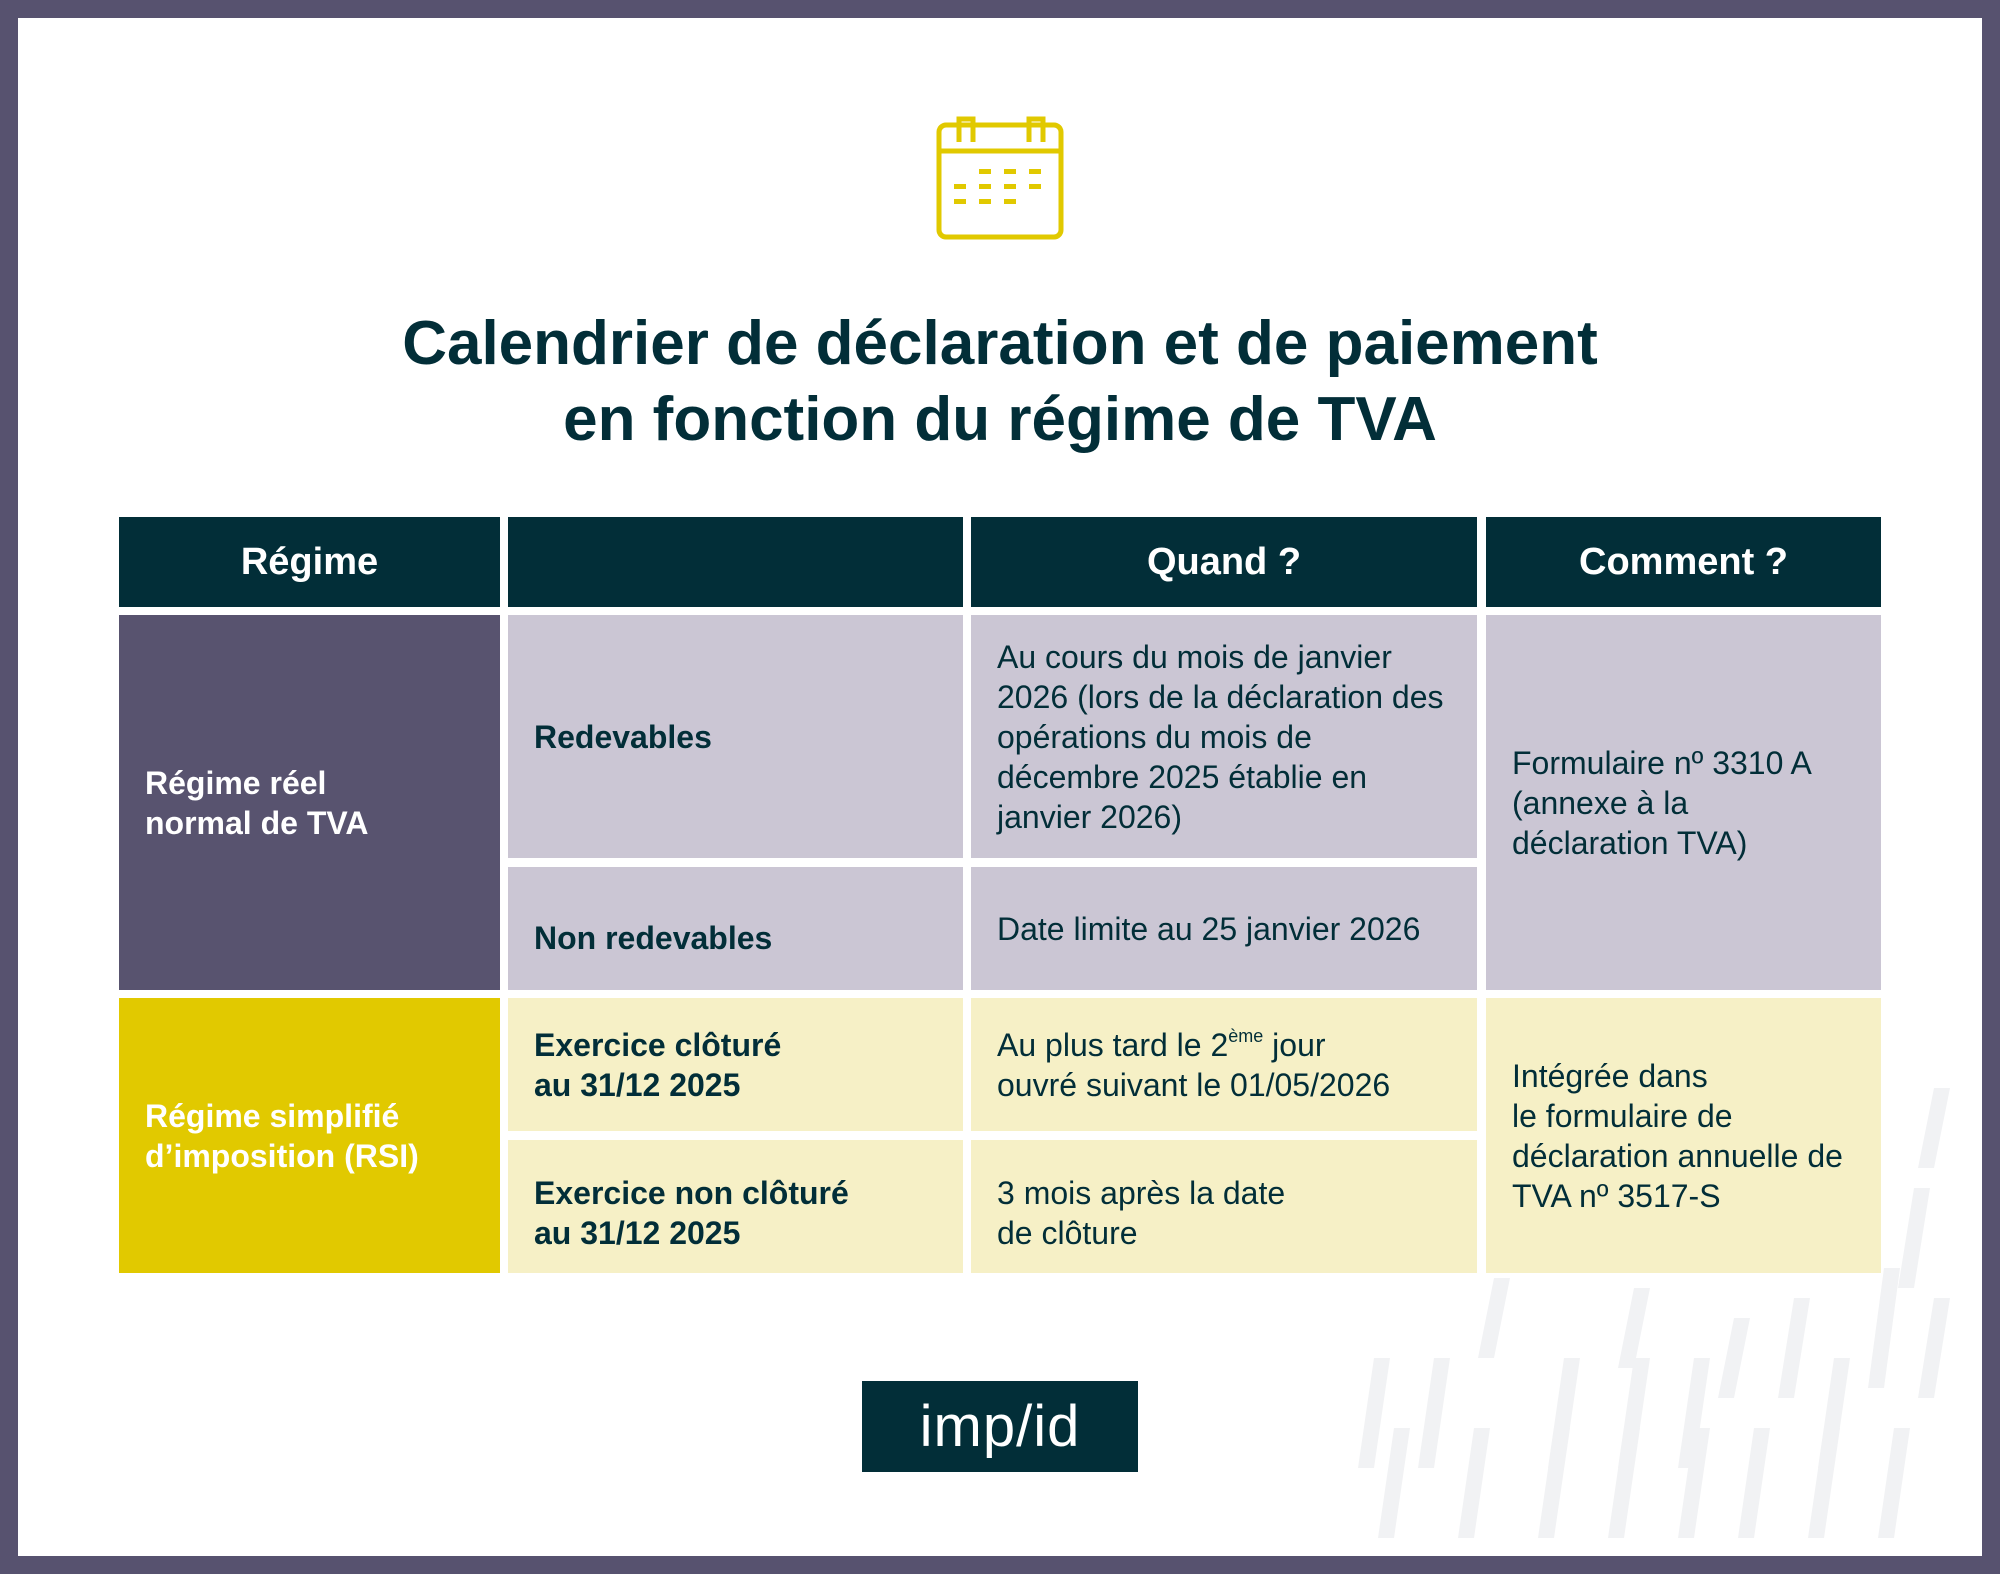 Image resolution: width=2000 pixels, height=1574 pixels. I want to click on row-non-redevables-quand: Date limite au 25 janvier 2026, so click(1224, 928).